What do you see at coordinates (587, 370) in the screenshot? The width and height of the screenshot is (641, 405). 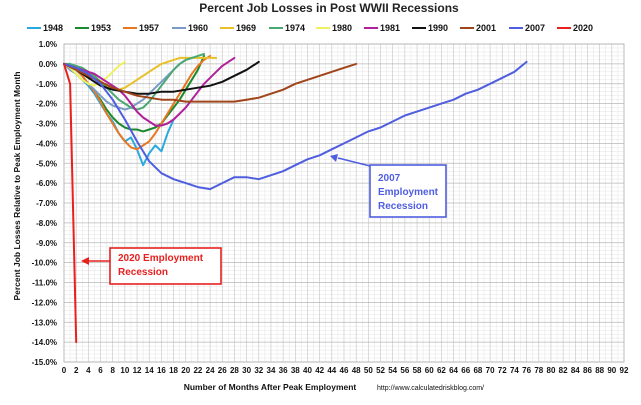 I see `x-tick-label: 86` at bounding box center [587, 370].